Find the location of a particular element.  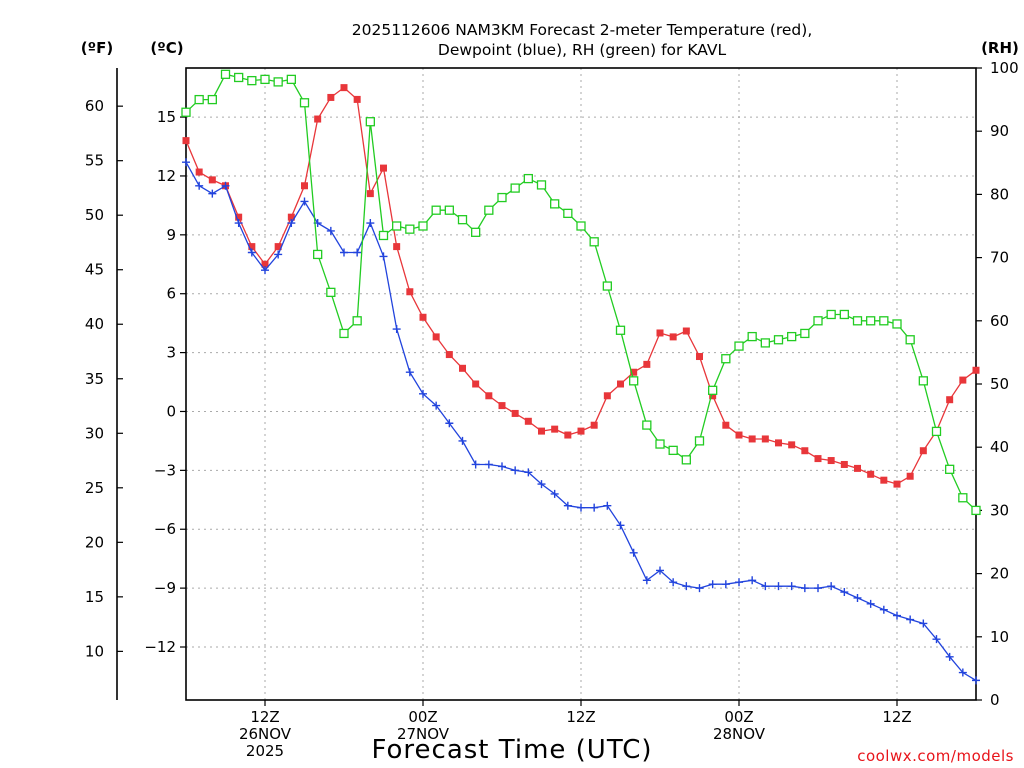

fahrenheit-tick-label: 35 is located at coordinates (94, 379).